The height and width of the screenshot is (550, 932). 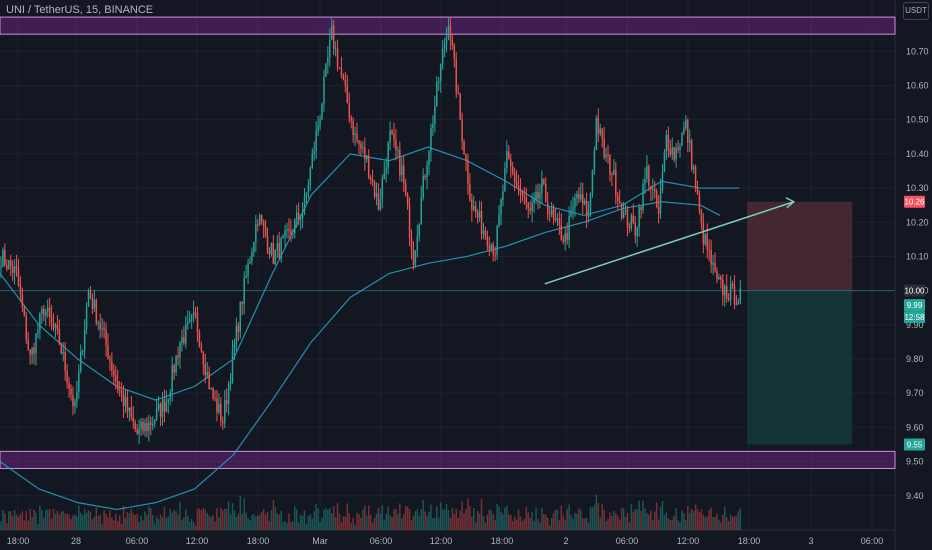 What do you see at coordinates (917, 85) in the screenshot?
I see `y-tick-label: 10.60` at bounding box center [917, 85].